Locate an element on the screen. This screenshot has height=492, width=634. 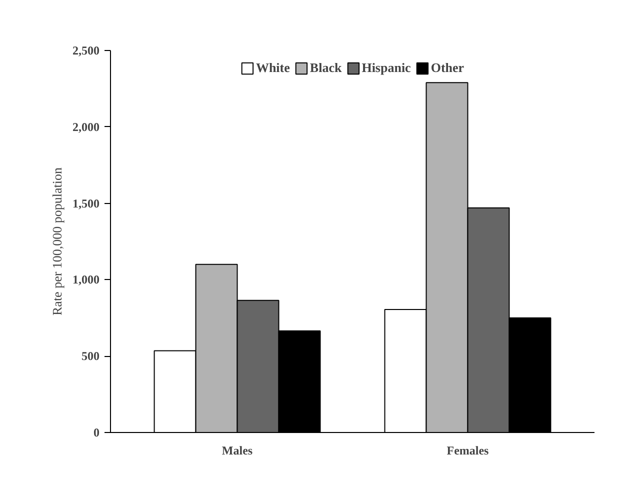
x-tick-label: Males is located at coordinates (237, 451).